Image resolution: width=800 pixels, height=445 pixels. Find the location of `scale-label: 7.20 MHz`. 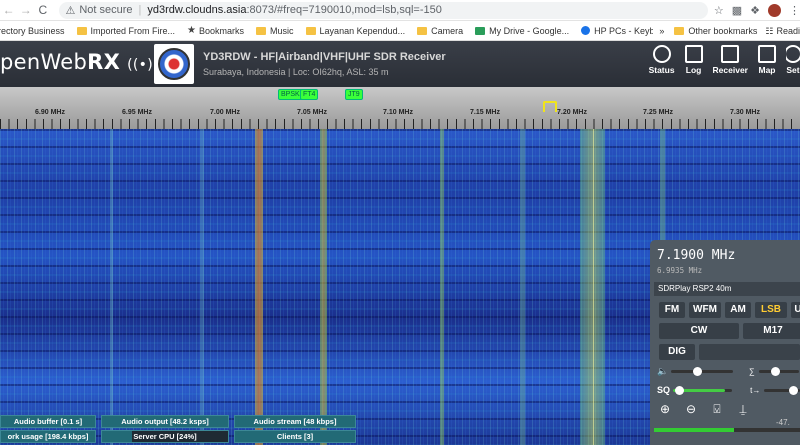

scale-label: 7.20 MHz is located at coordinates (572, 112).